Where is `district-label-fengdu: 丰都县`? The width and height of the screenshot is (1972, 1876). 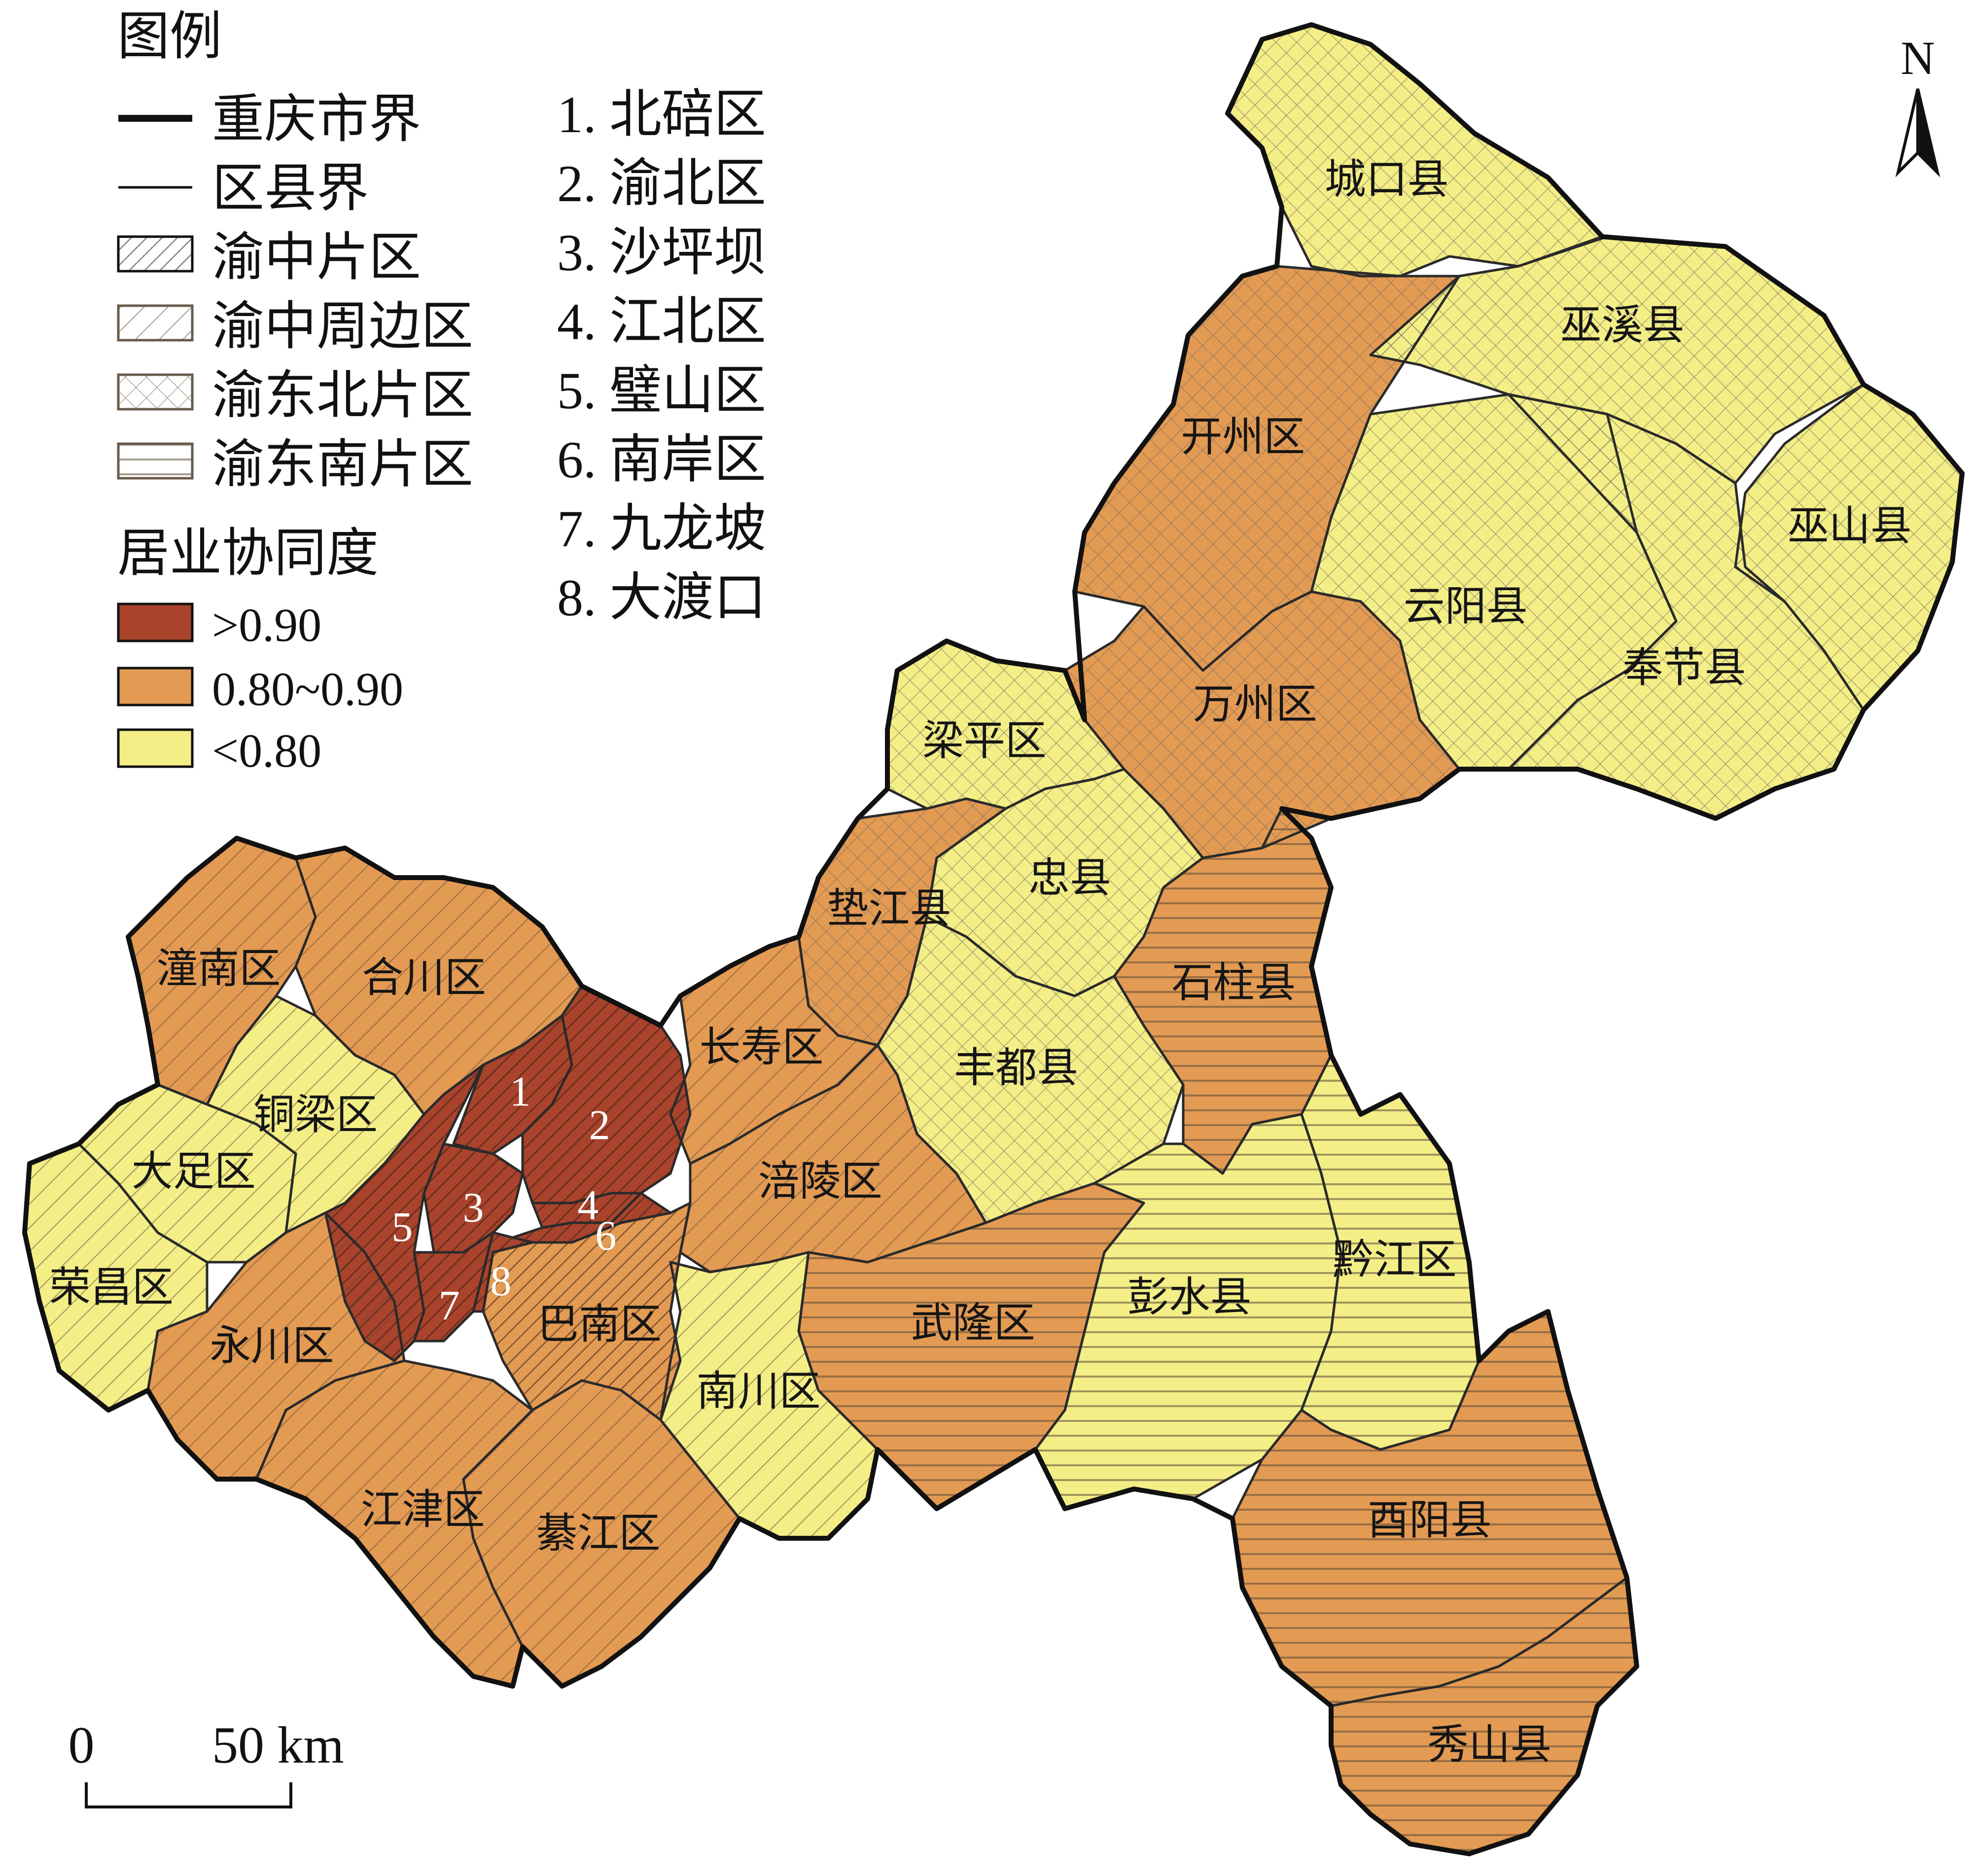
district-label-fengdu: 丰都县 is located at coordinates (1016, 1068).